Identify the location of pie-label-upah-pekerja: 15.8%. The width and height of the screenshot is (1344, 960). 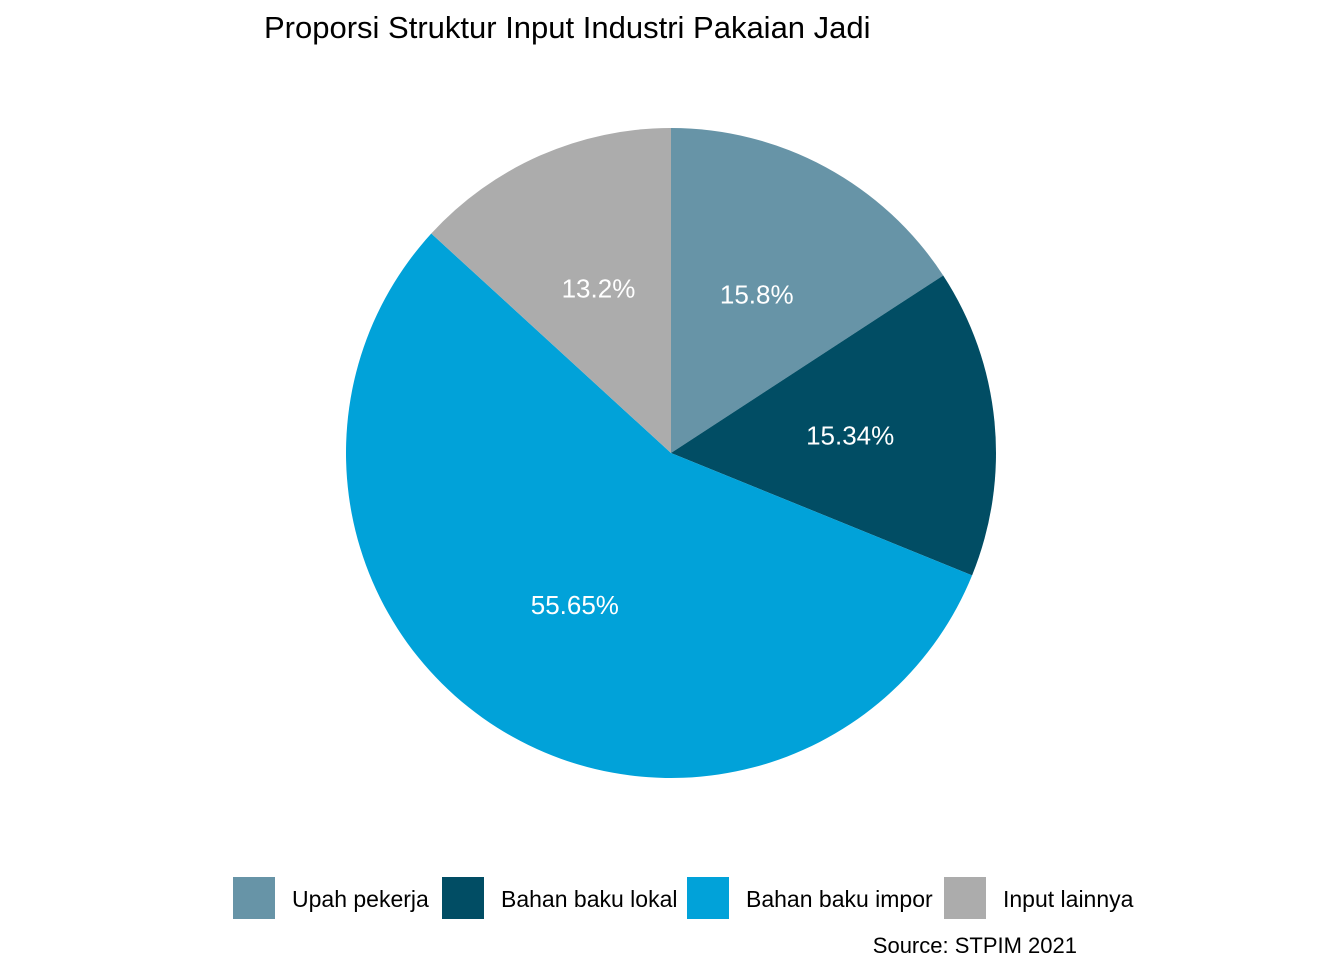
(757, 295).